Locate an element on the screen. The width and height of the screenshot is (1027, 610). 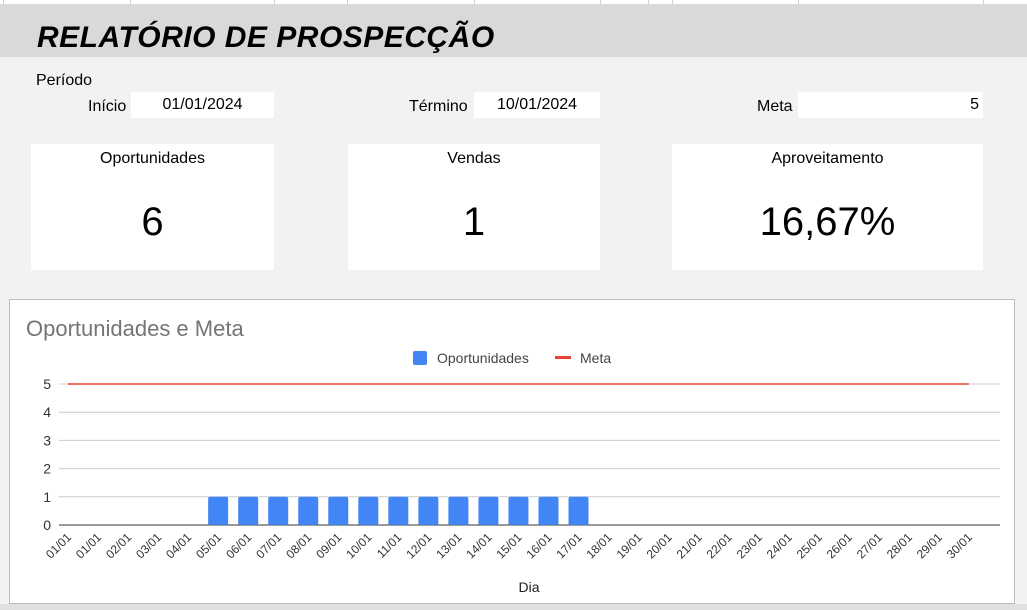
x-tick-label: 28/01 is located at coordinates (899, 545).